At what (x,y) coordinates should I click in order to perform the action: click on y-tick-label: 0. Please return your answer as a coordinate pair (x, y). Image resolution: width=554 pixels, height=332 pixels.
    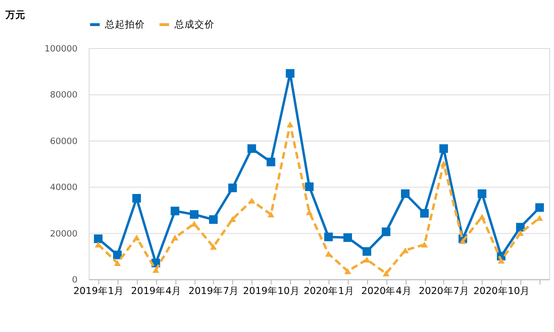
    Looking at the image, I should click on (75, 281).